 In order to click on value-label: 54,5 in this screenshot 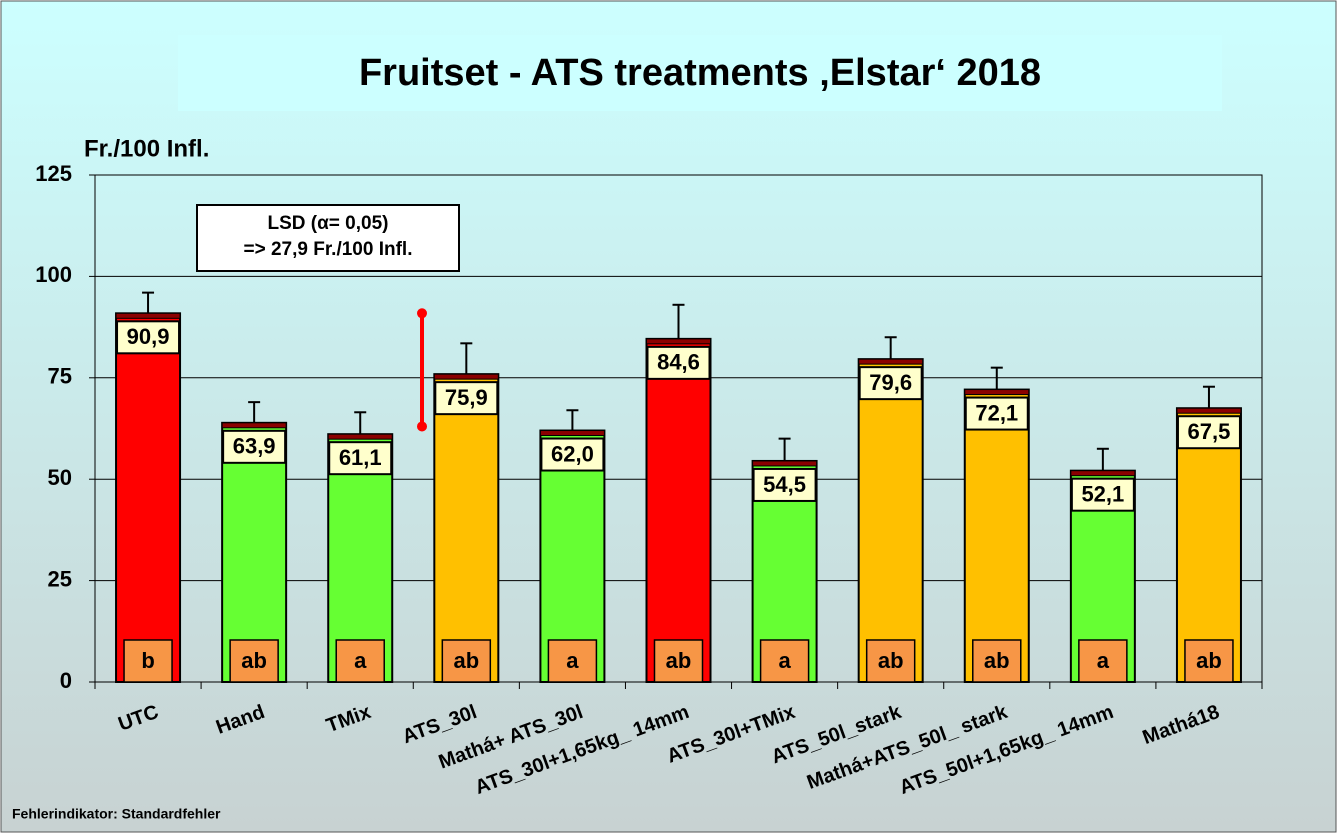, I will do `click(784, 484)`.